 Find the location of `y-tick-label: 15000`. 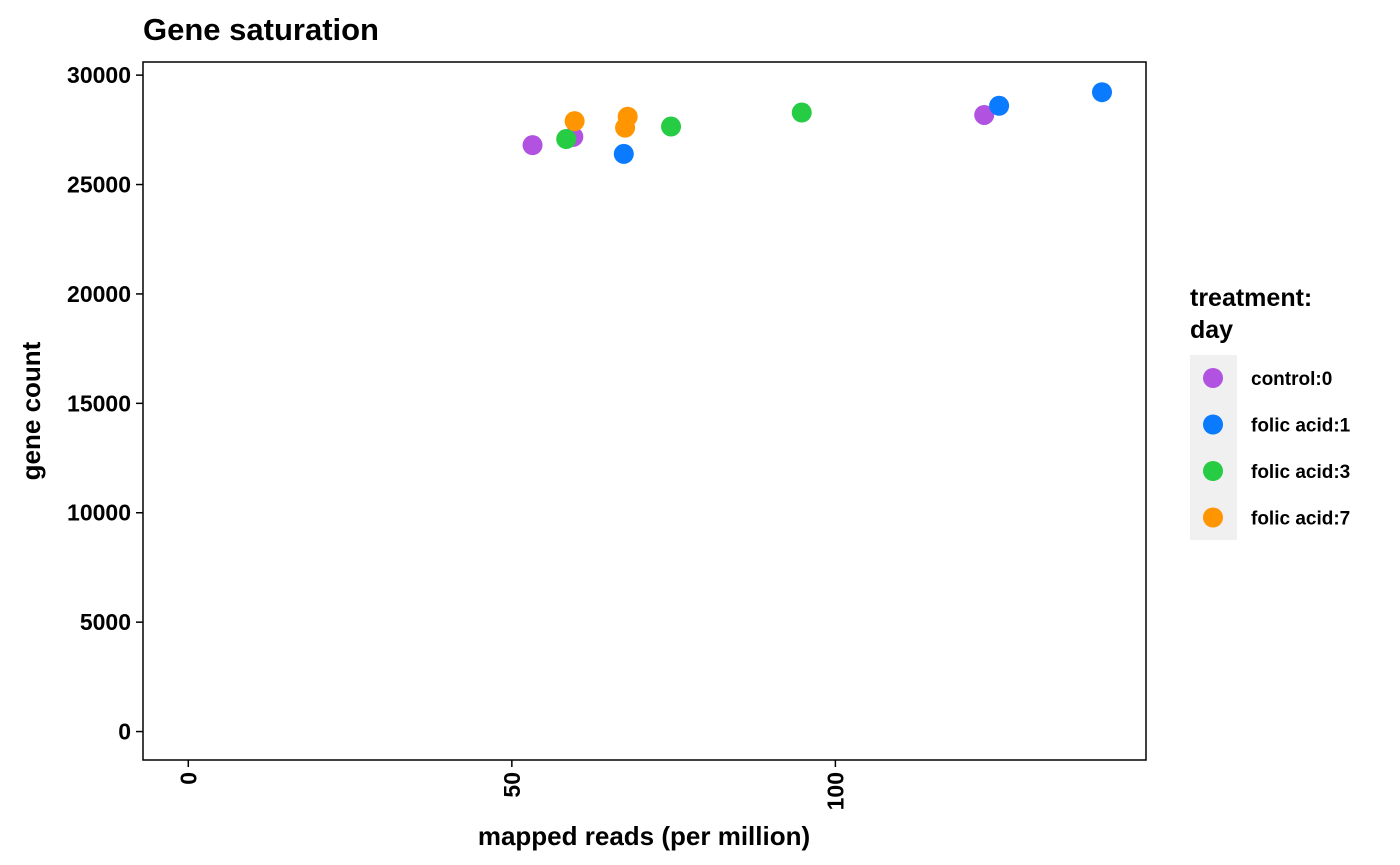

y-tick-label: 15000 is located at coordinates (99, 403).